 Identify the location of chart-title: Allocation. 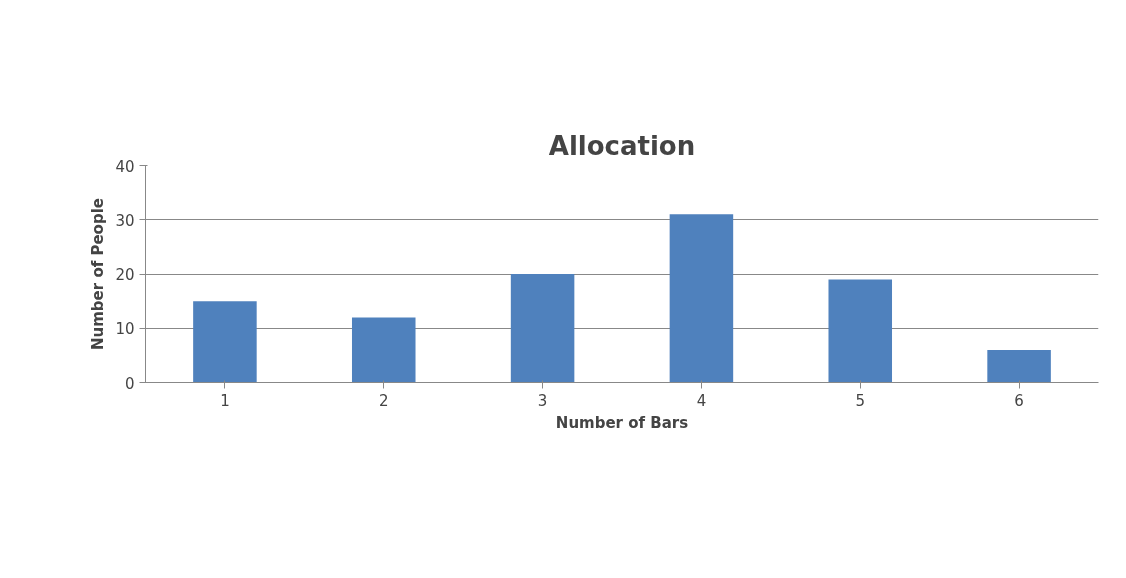
(622, 145).